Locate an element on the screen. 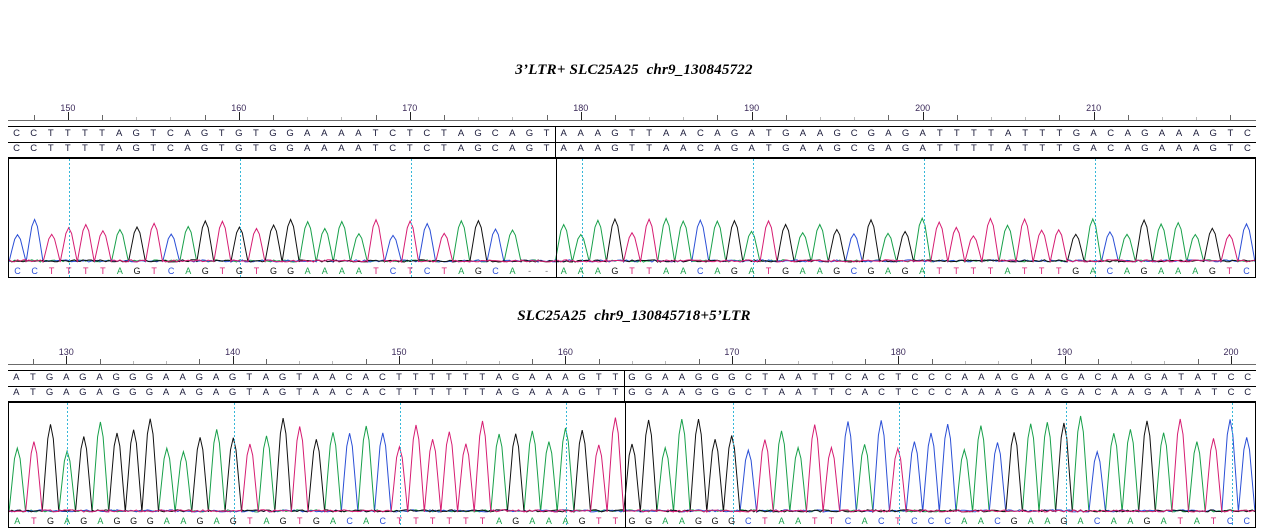  basecall-letter: - is located at coordinates (530, 271).